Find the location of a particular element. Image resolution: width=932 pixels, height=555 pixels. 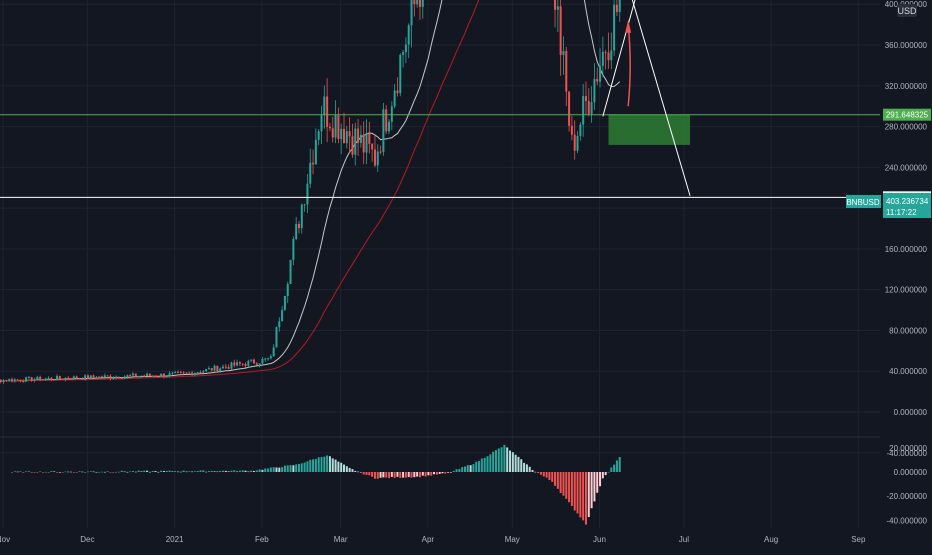

last-price-label: 403.236734 is located at coordinates (907, 201).